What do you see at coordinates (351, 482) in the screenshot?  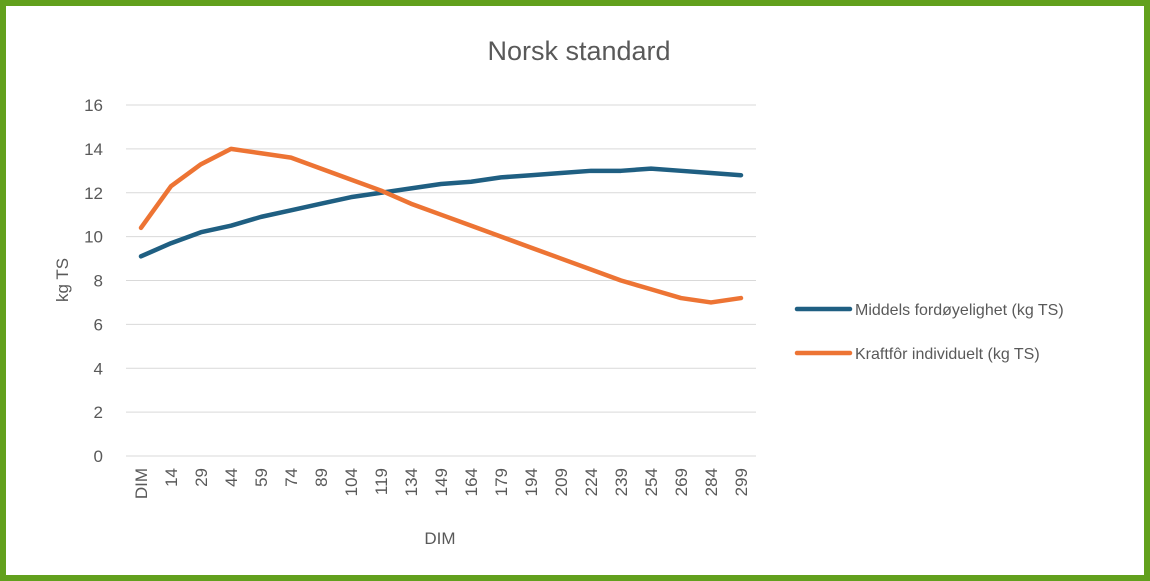 I see `x-tick-label: 104` at bounding box center [351, 482].